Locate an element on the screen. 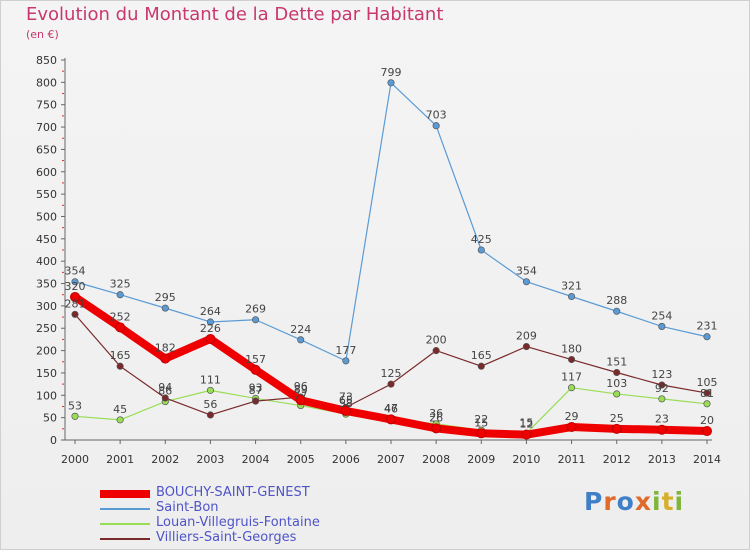 The width and height of the screenshot is (750, 550). data-label: 125 is located at coordinates (391, 373).